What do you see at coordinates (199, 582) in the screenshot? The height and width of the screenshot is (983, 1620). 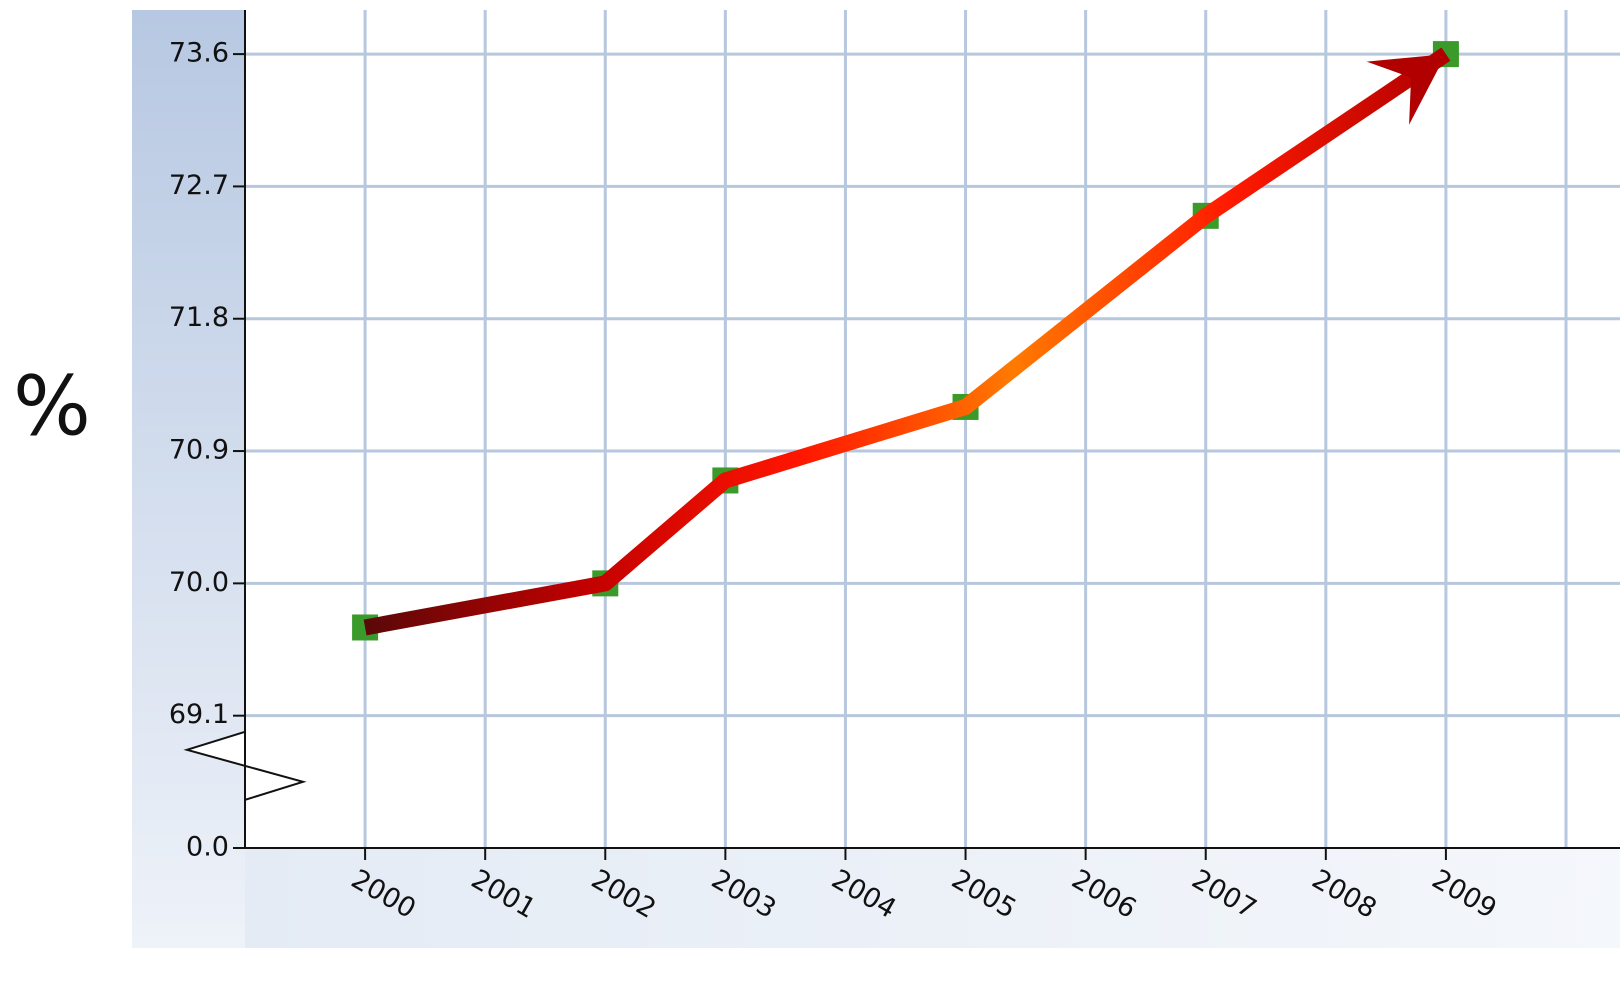 I see `y-tick-label: 70.0` at bounding box center [199, 582].